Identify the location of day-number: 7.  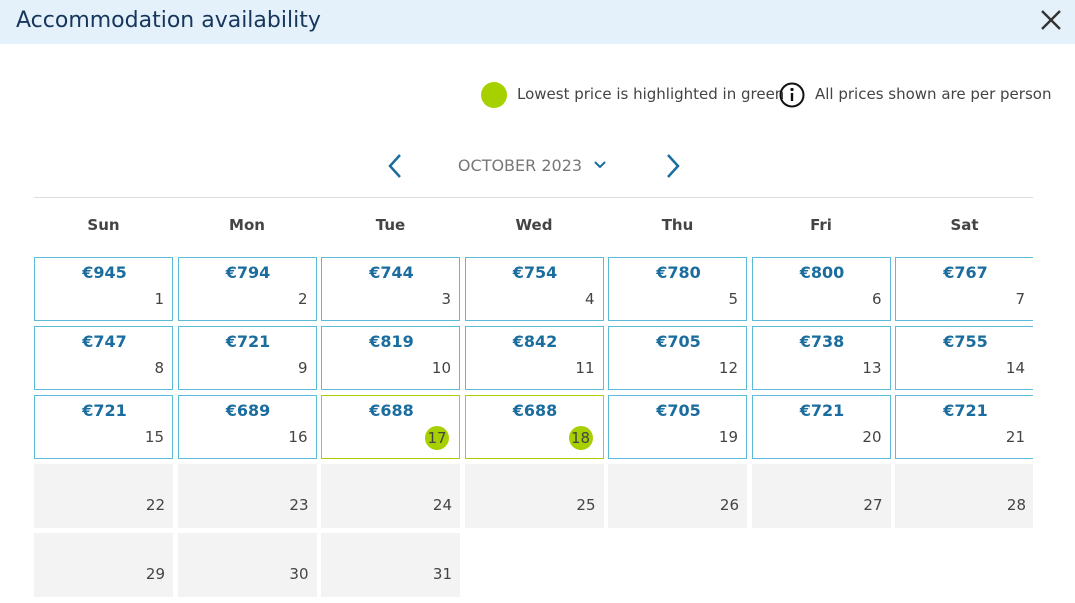
(1020, 299).